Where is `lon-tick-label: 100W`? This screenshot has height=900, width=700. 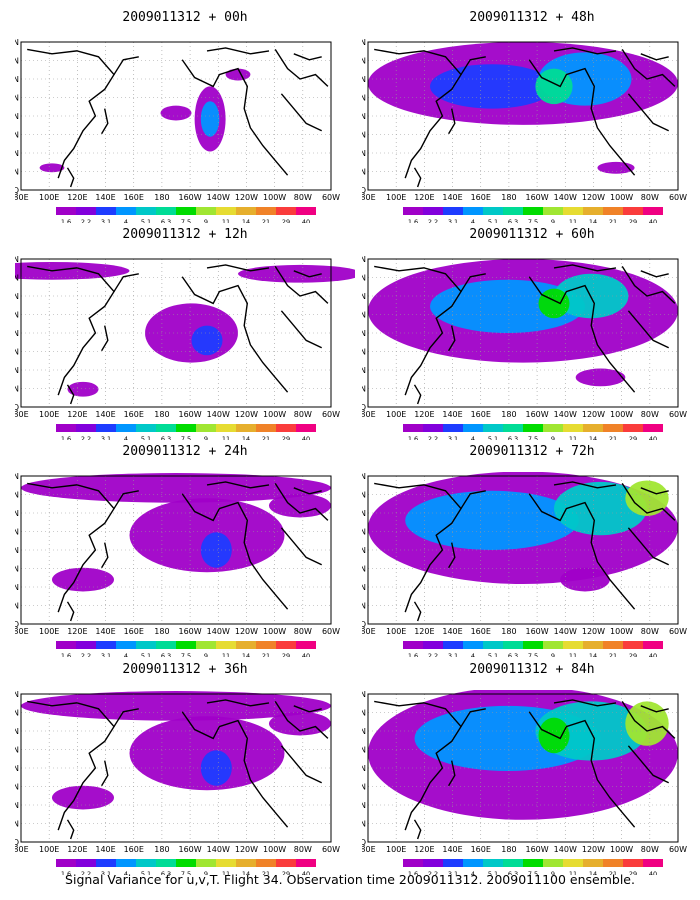
lon-tick-label: 100W is located at coordinates (621, 631).